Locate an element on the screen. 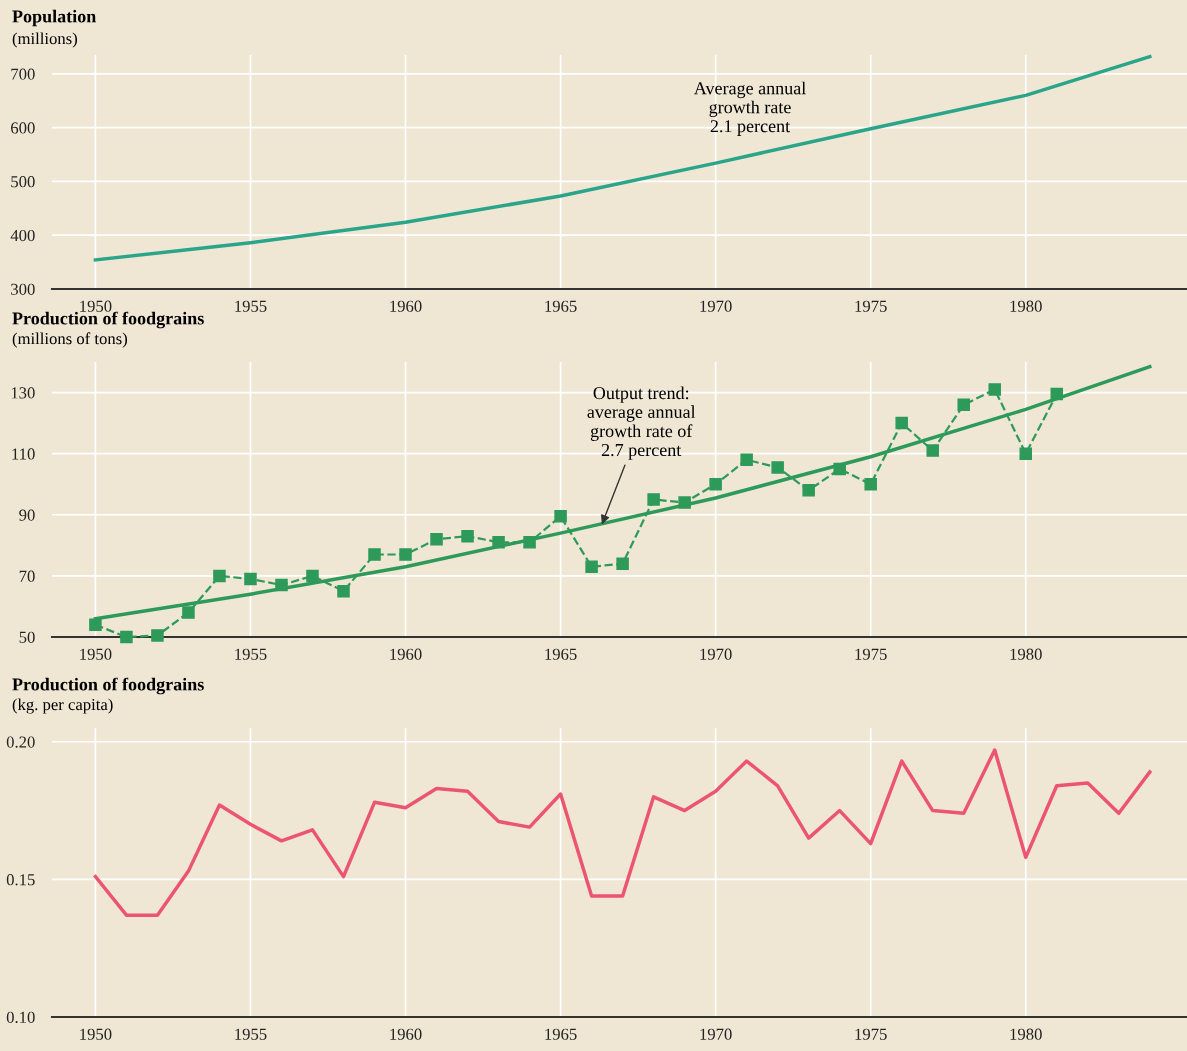  line-series is located at coordinates (622, 832).